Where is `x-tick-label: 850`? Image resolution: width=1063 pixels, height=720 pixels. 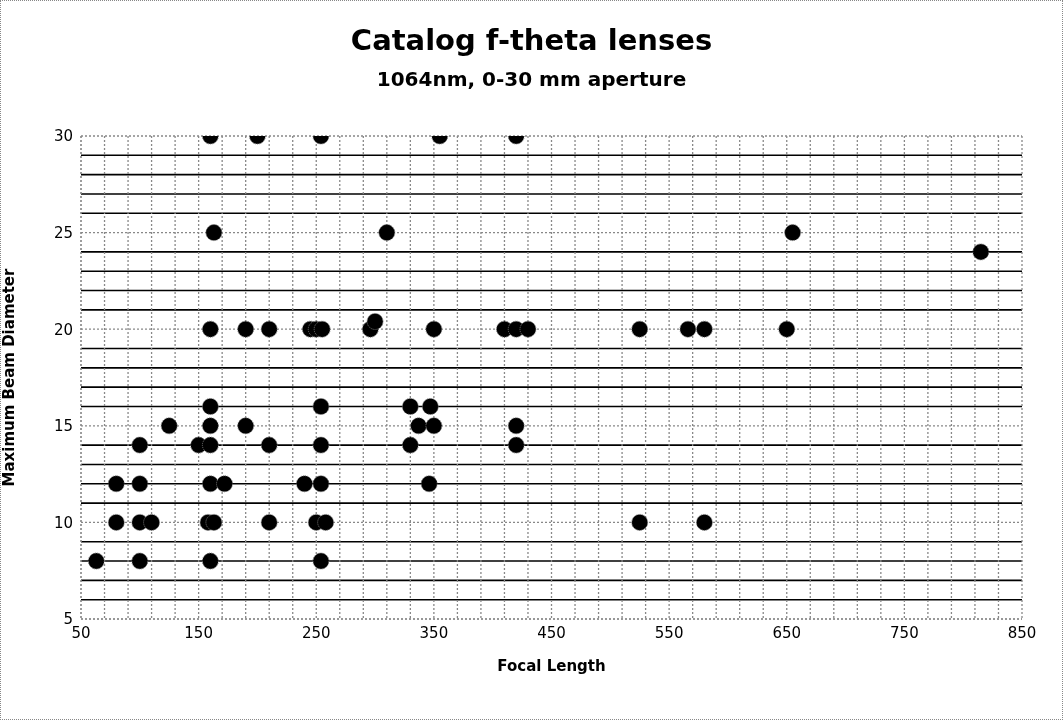
x-tick-label: 850 is located at coordinates (1022, 632).